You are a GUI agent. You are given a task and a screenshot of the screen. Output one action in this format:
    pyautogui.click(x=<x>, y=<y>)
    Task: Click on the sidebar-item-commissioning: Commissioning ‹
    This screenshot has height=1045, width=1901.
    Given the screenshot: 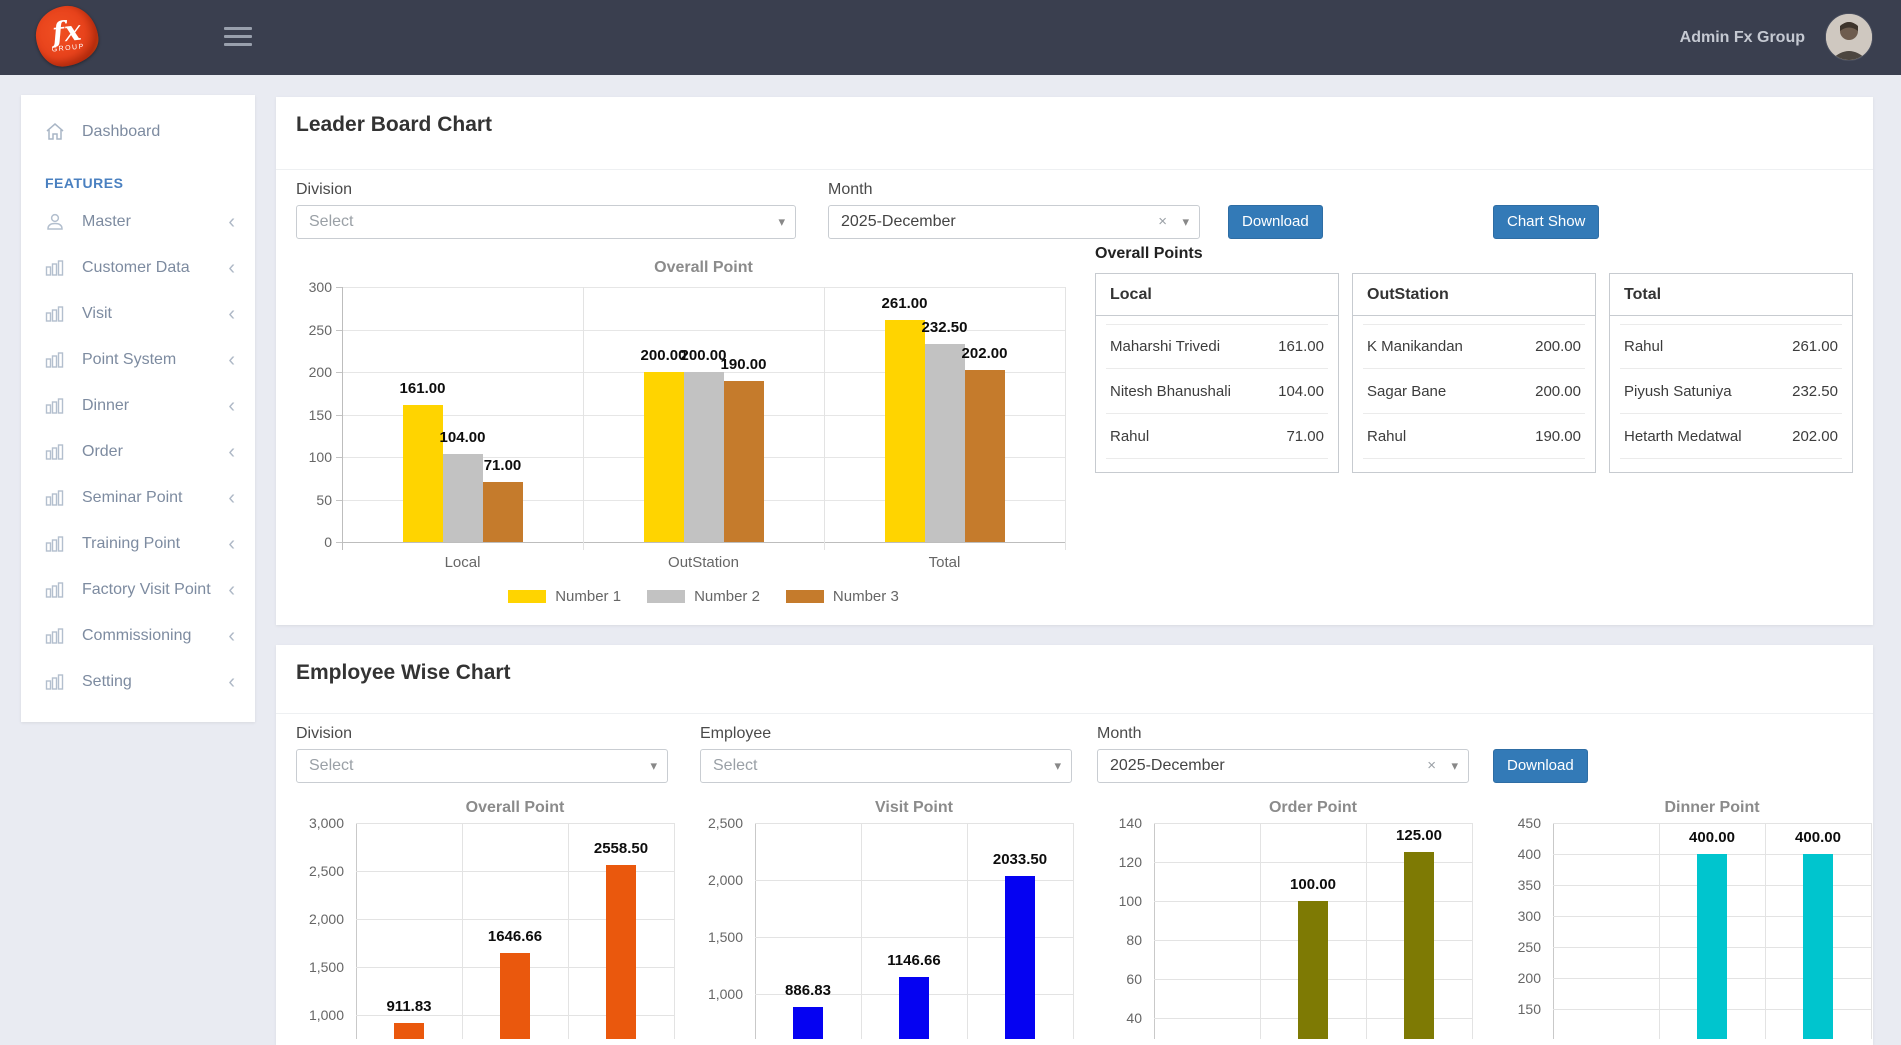 What is the action you would take?
    pyautogui.click(x=138, y=636)
    